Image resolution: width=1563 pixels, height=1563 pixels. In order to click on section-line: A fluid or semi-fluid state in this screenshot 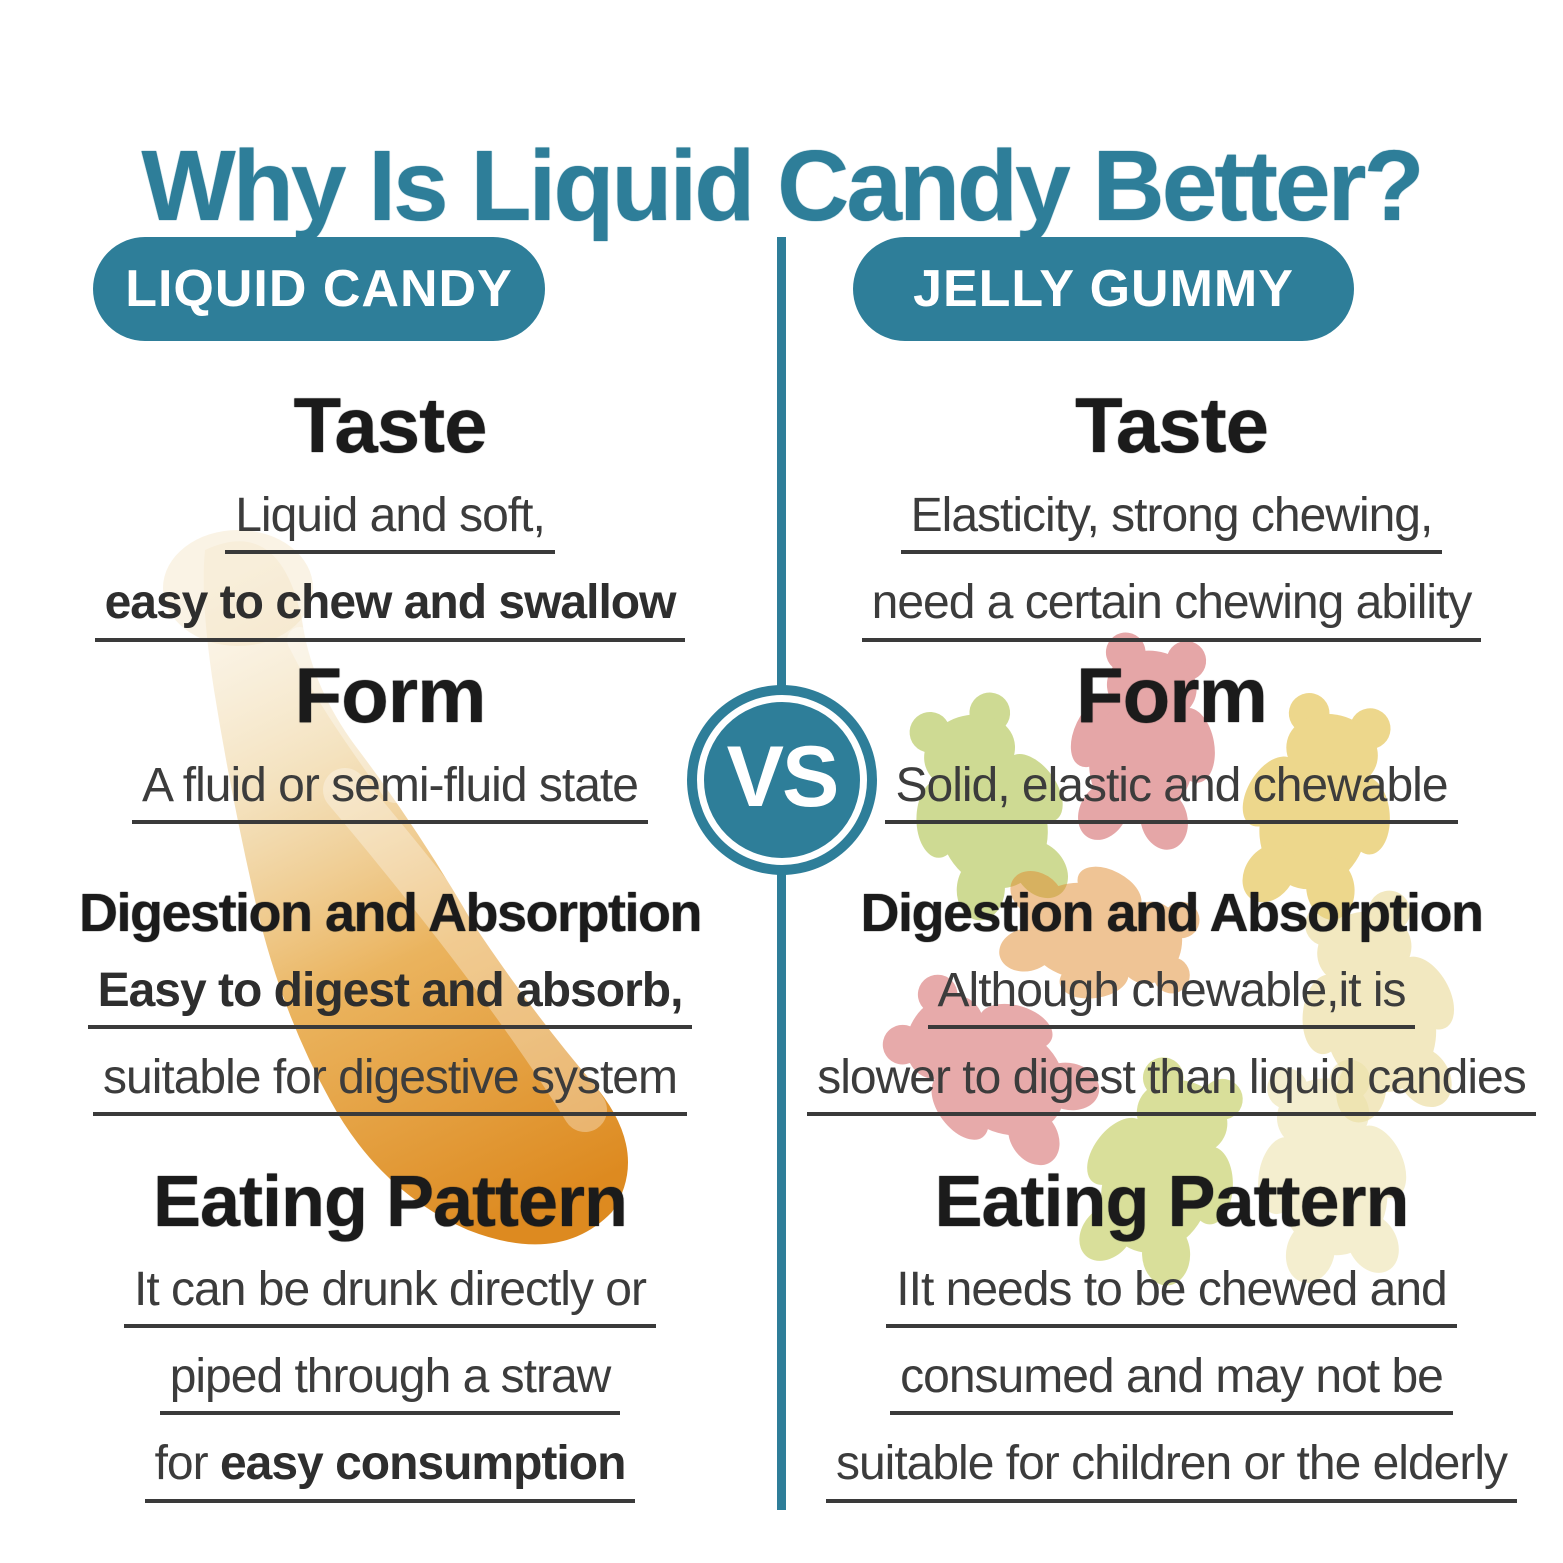, I will do `click(390, 791)`.